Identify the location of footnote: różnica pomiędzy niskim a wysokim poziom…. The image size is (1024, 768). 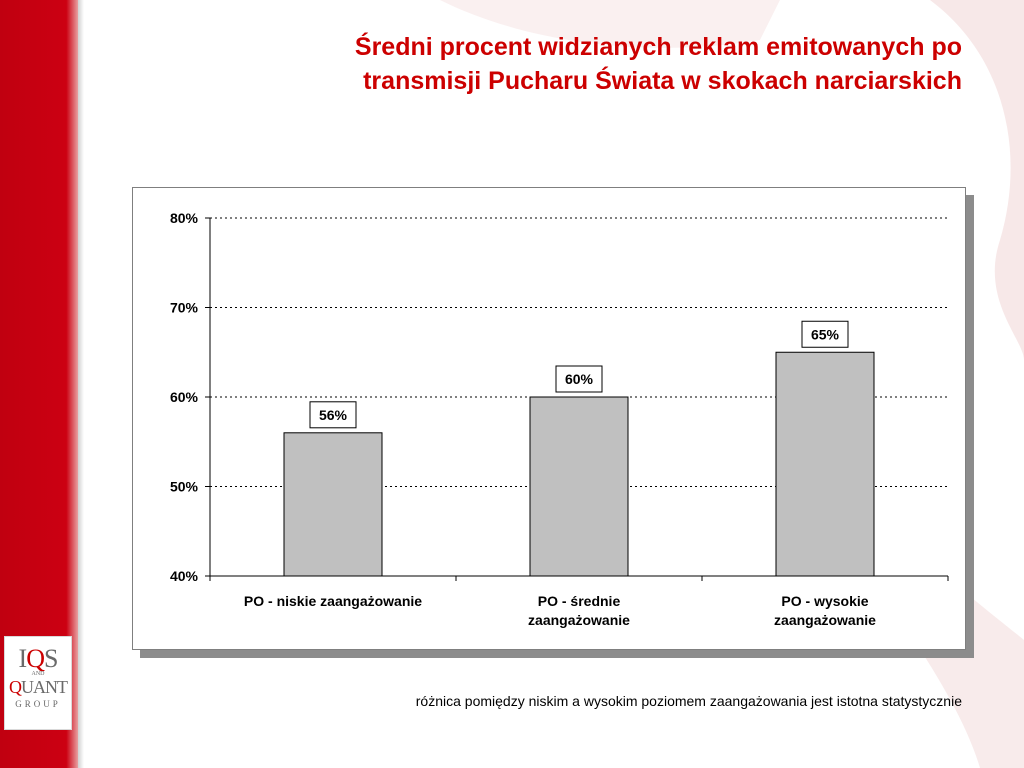
(688, 701).